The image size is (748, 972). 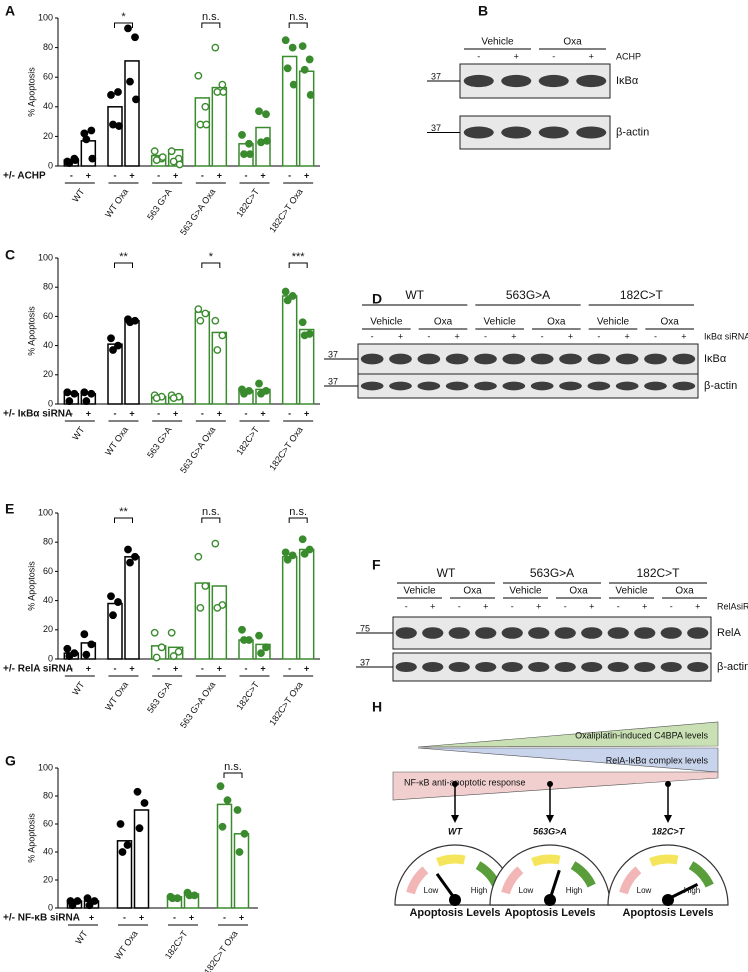 I want to click on gauge-high: High, so click(x=479, y=890).